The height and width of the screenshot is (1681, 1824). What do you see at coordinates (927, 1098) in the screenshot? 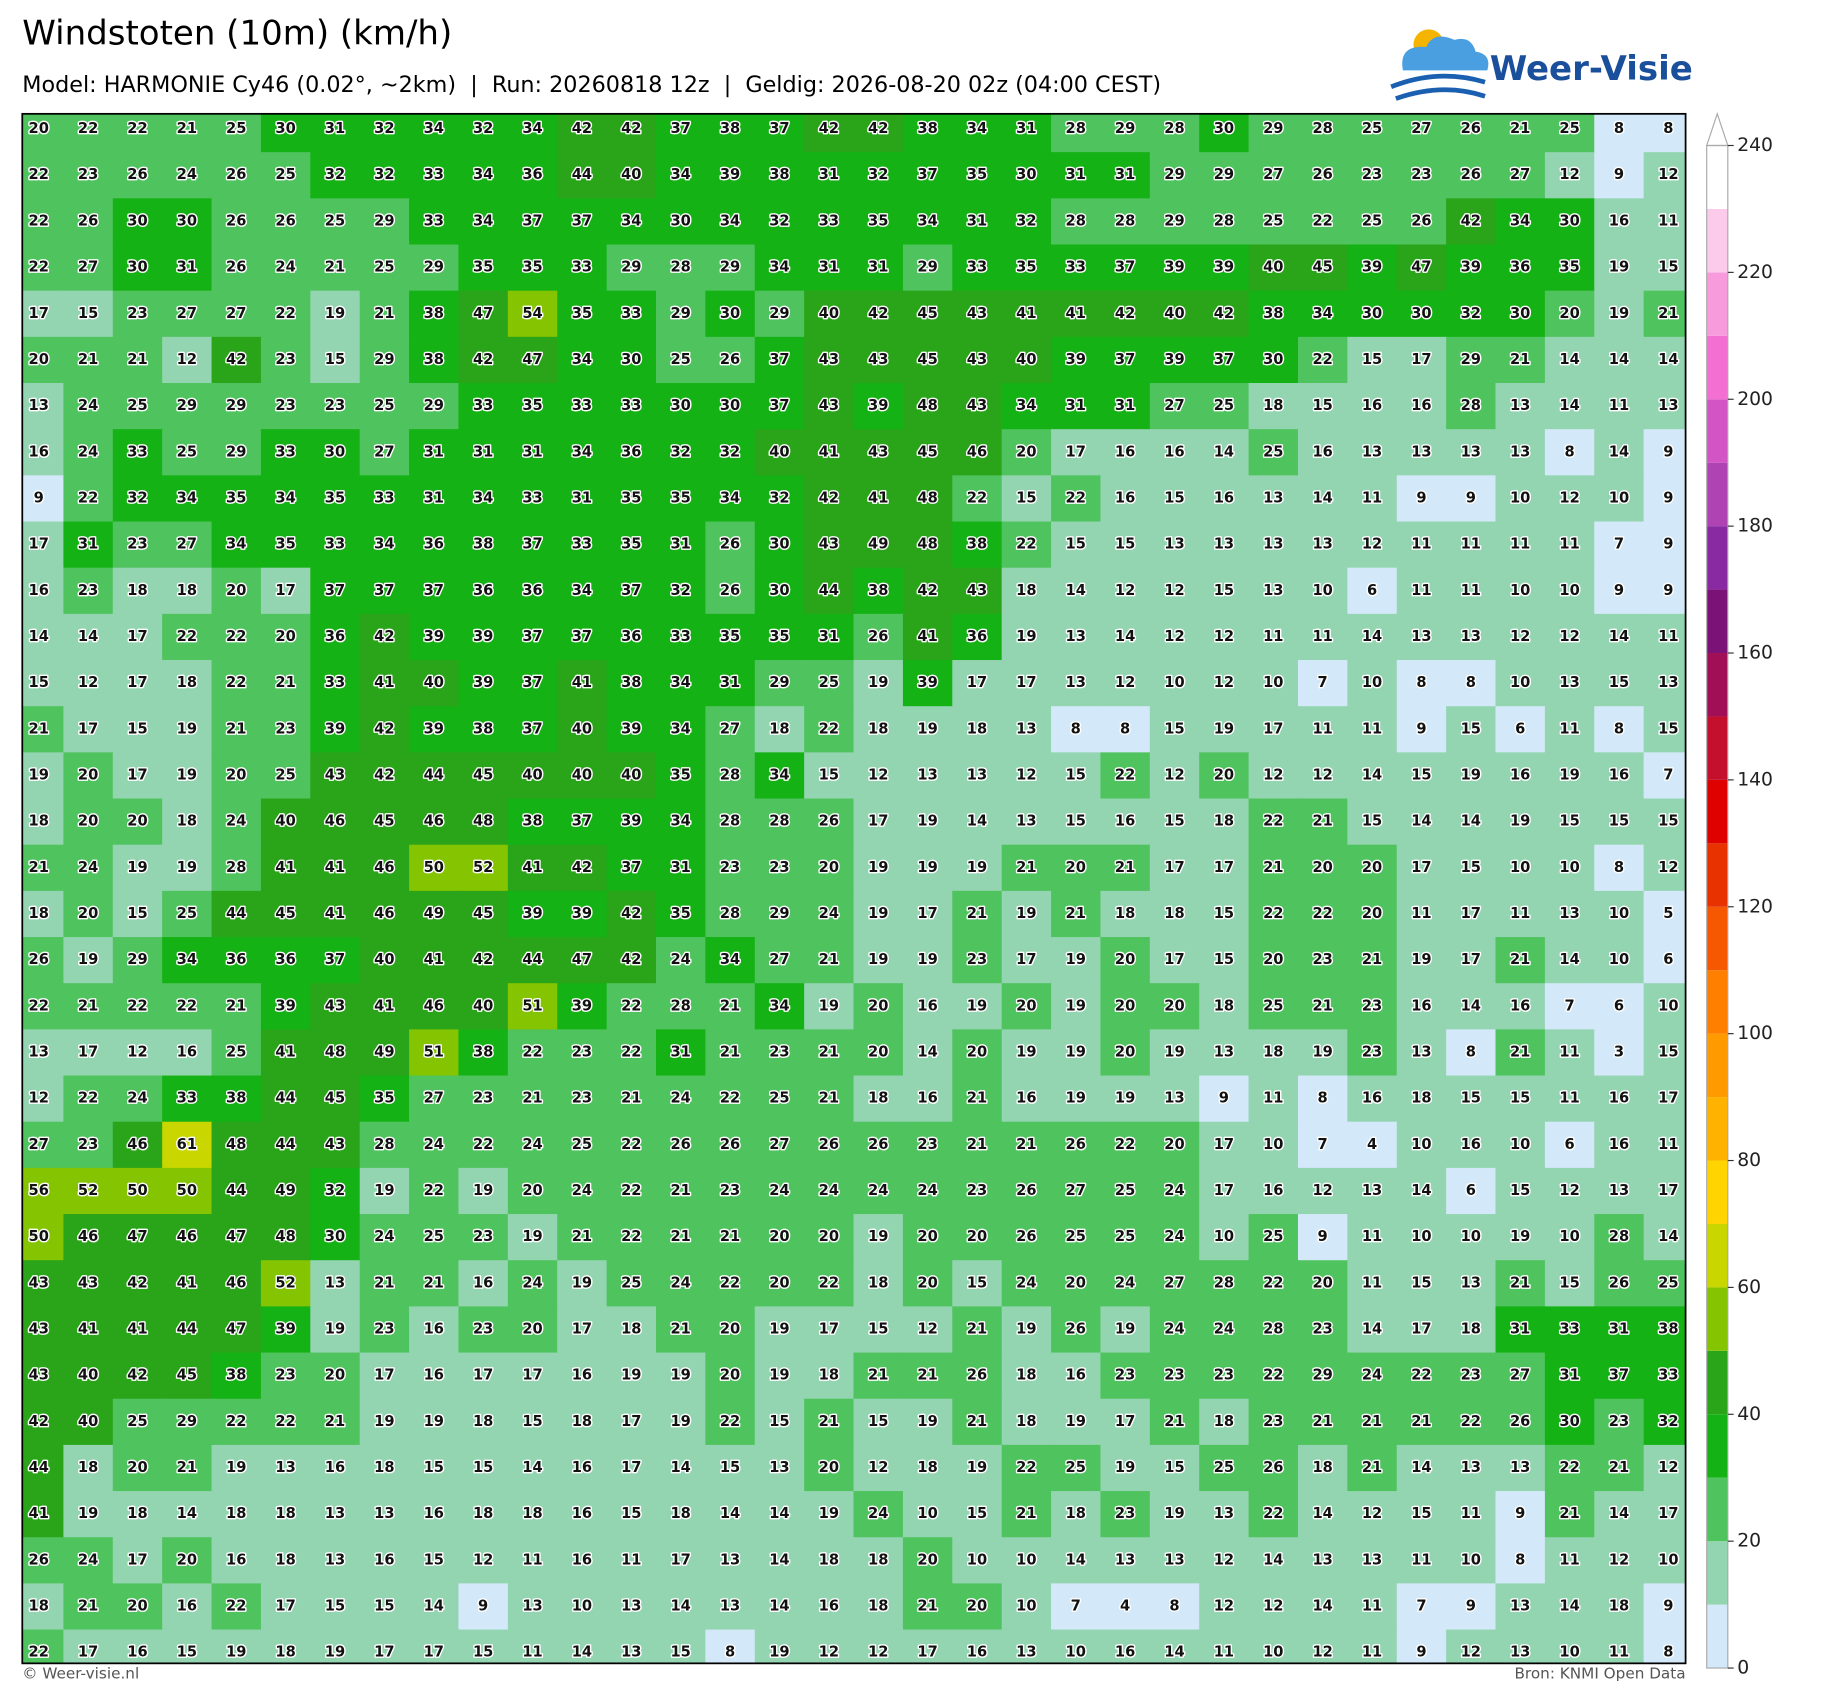
I see `value-label: 16` at bounding box center [927, 1098].